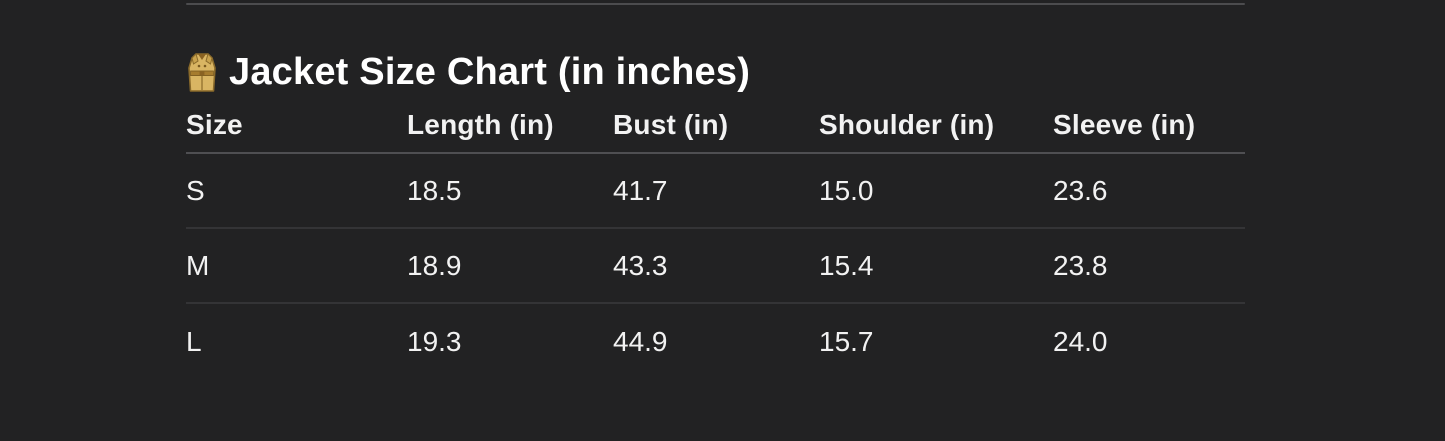  I want to click on column-header-shoulder: Shoulder (in), so click(907, 124).